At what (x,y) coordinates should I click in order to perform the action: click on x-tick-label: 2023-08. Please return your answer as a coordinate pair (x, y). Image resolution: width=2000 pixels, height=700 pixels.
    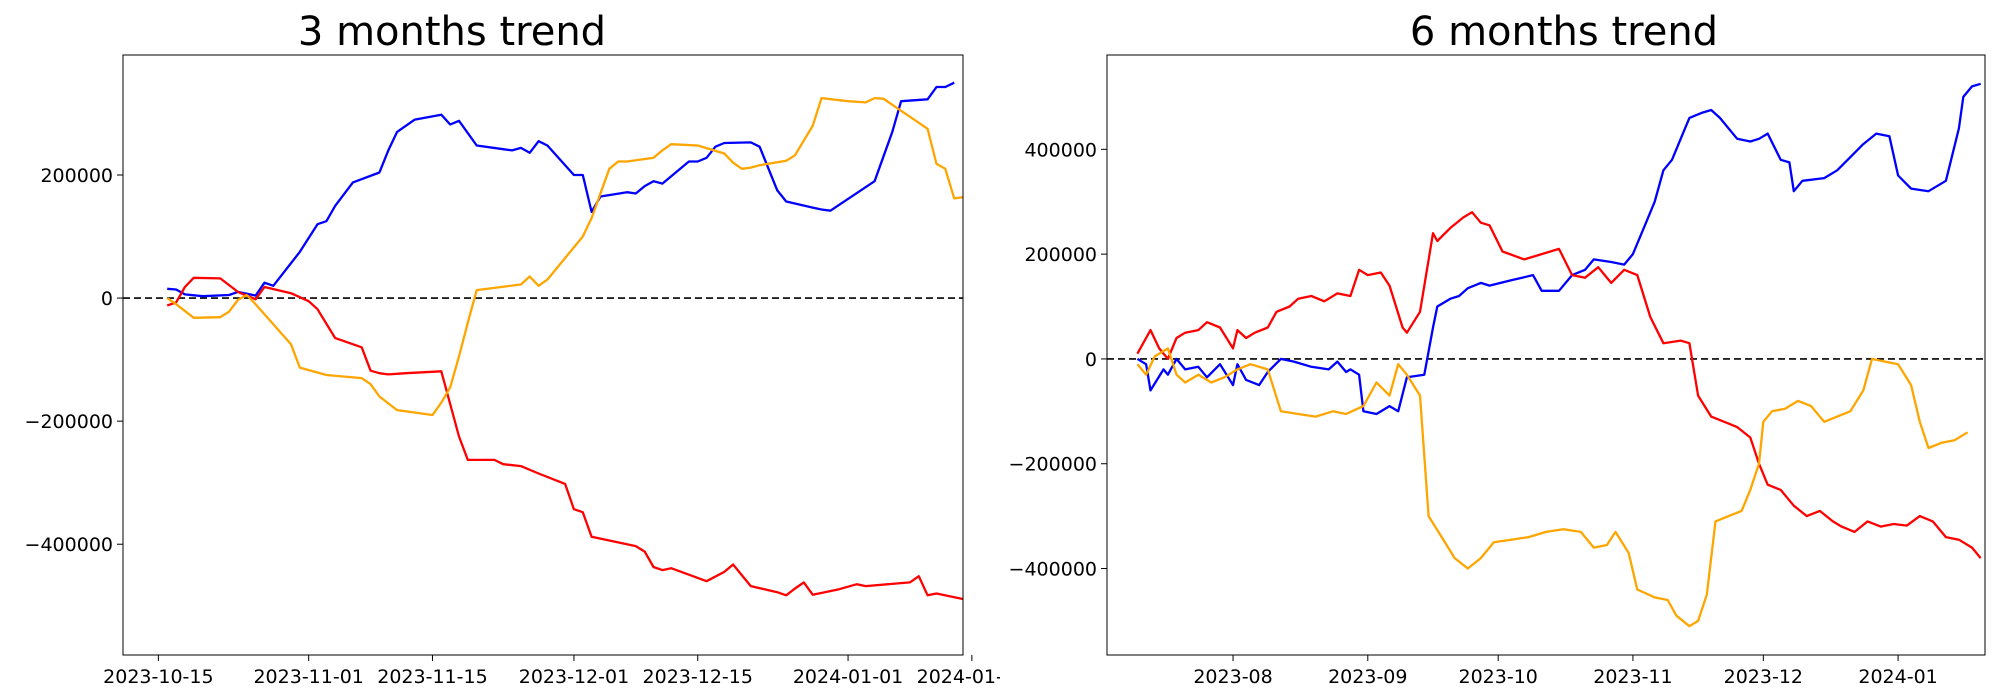
    Looking at the image, I should click on (1232, 677).